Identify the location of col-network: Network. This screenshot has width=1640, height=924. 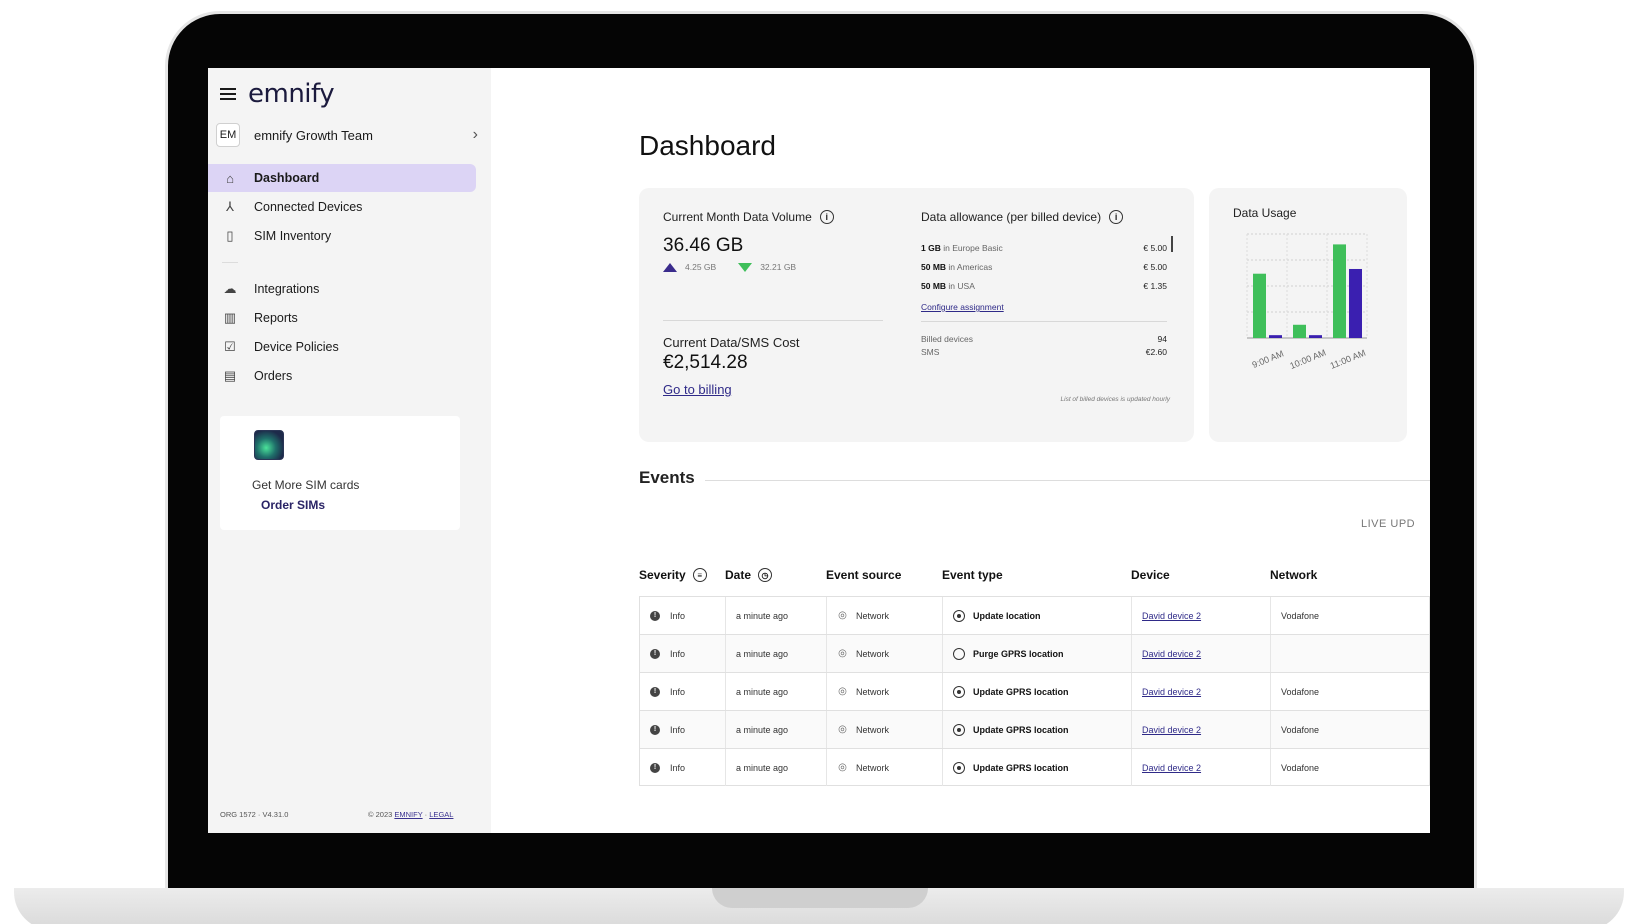
(1293, 575).